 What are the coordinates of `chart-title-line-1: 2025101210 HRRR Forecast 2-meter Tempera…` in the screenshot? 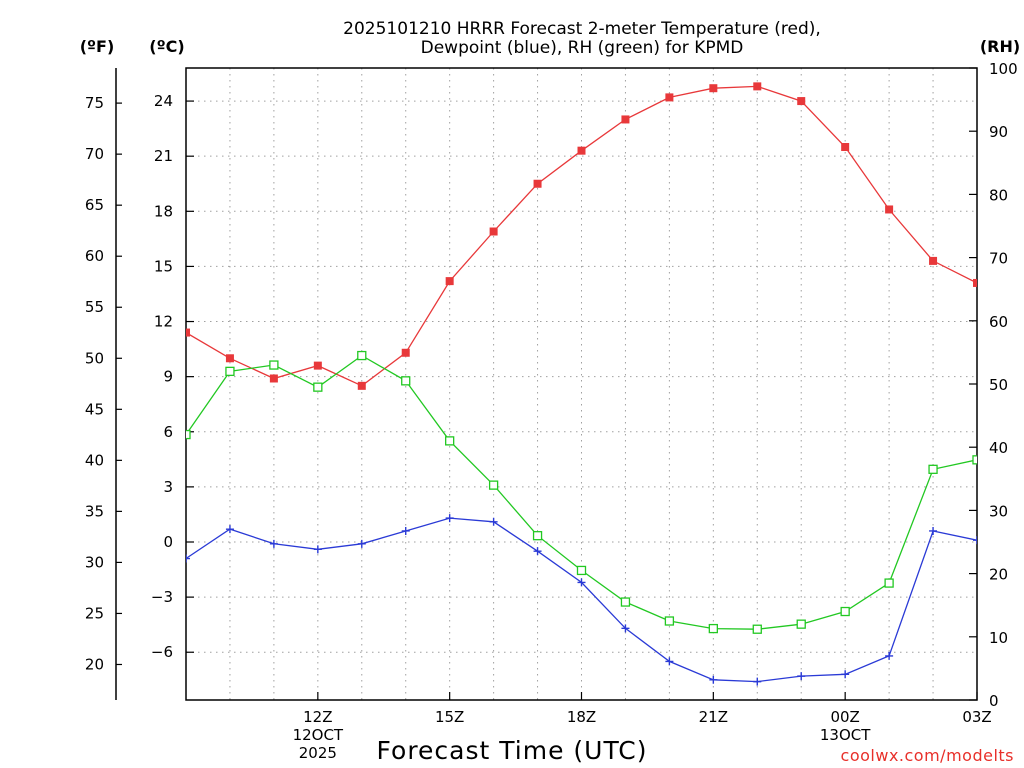 It's located at (582, 29).